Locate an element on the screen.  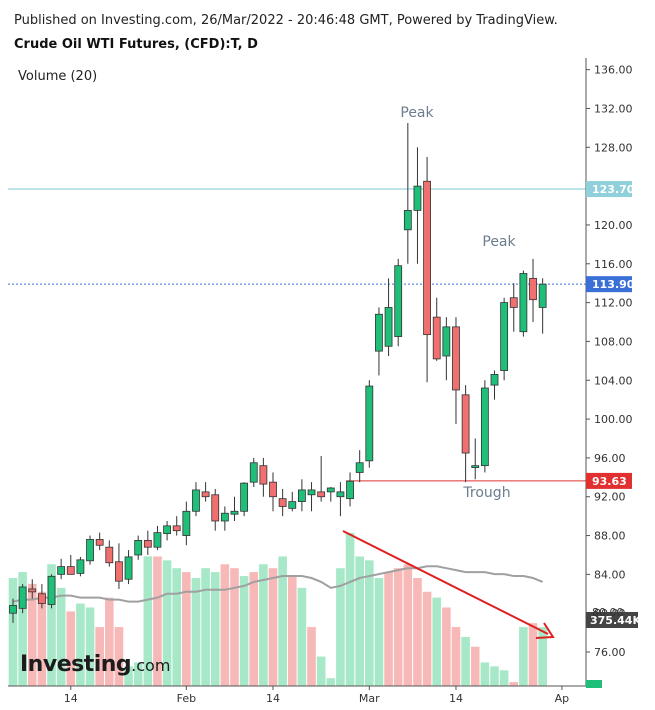
y-tick-label: 116.00 is located at coordinates (613, 264).